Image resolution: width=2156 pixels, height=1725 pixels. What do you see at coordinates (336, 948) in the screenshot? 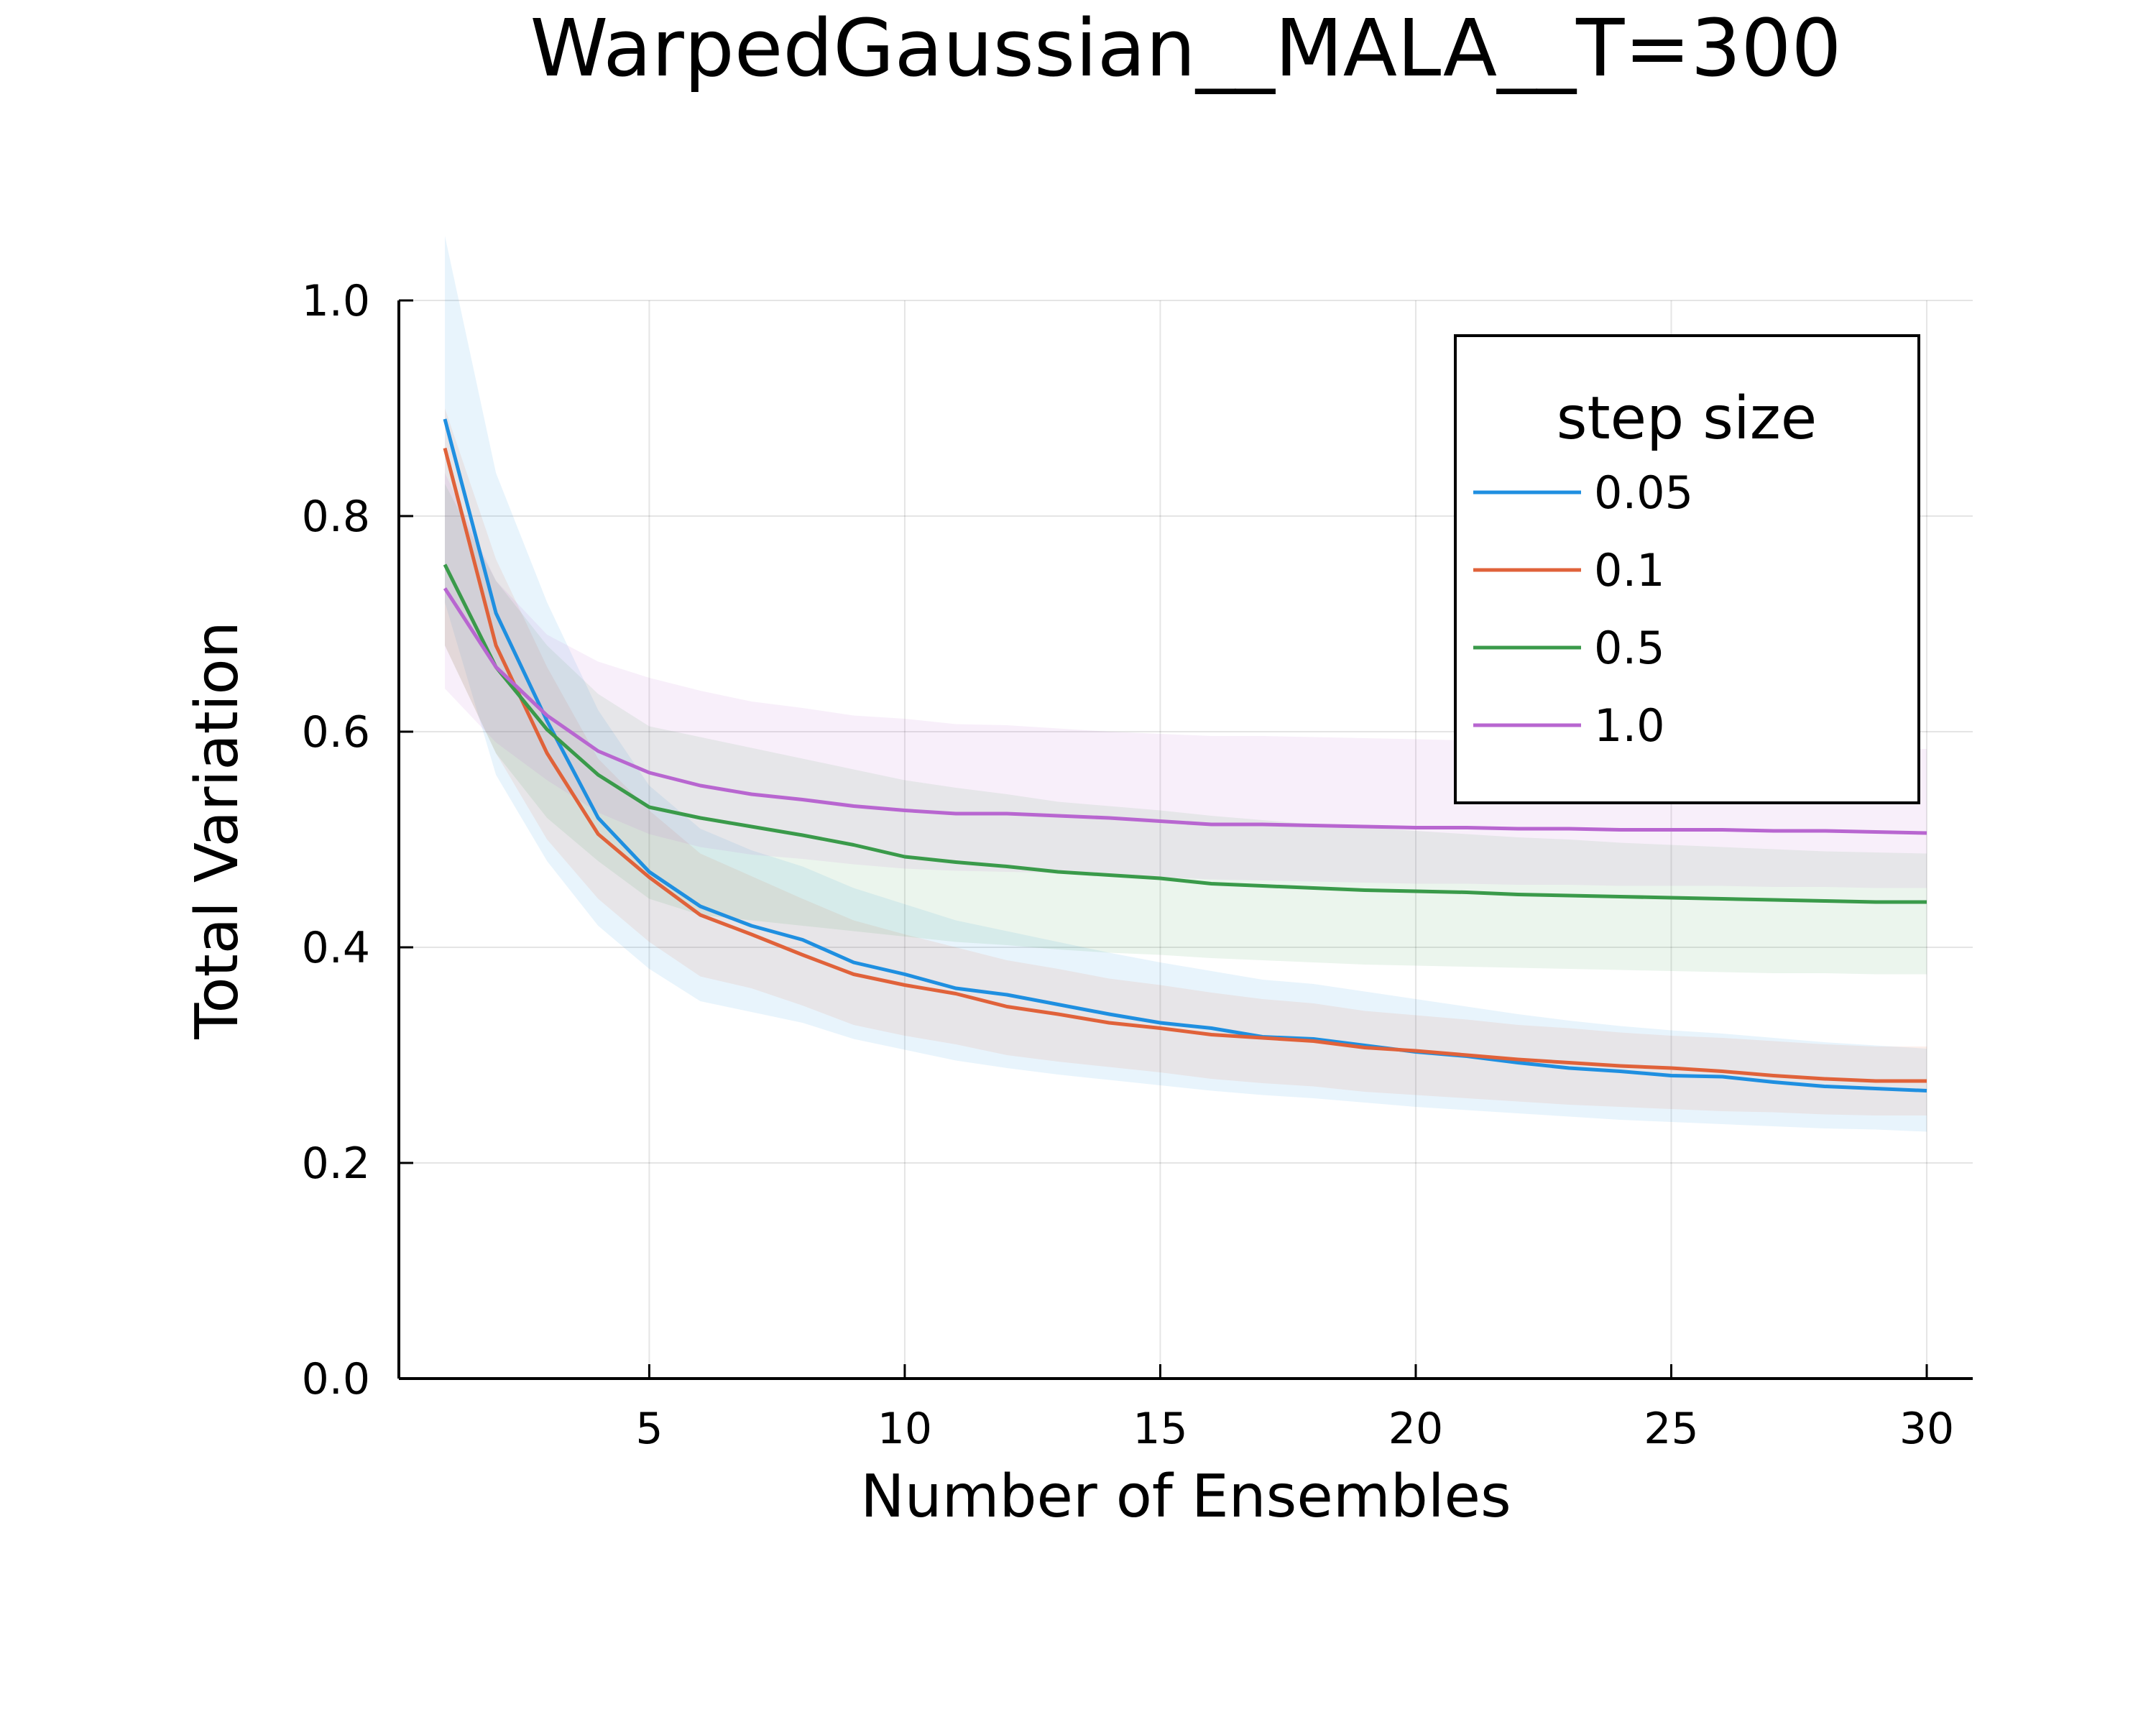
I see `y-tick-label-2: 0.4` at bounding box center [336, 948].